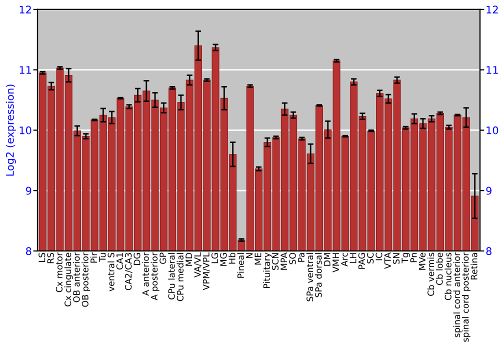 The image size is (500, 350). Describe the element at coordinates (93, 257) in the screenshot. I see `x-tick-label: Pir` at that location.